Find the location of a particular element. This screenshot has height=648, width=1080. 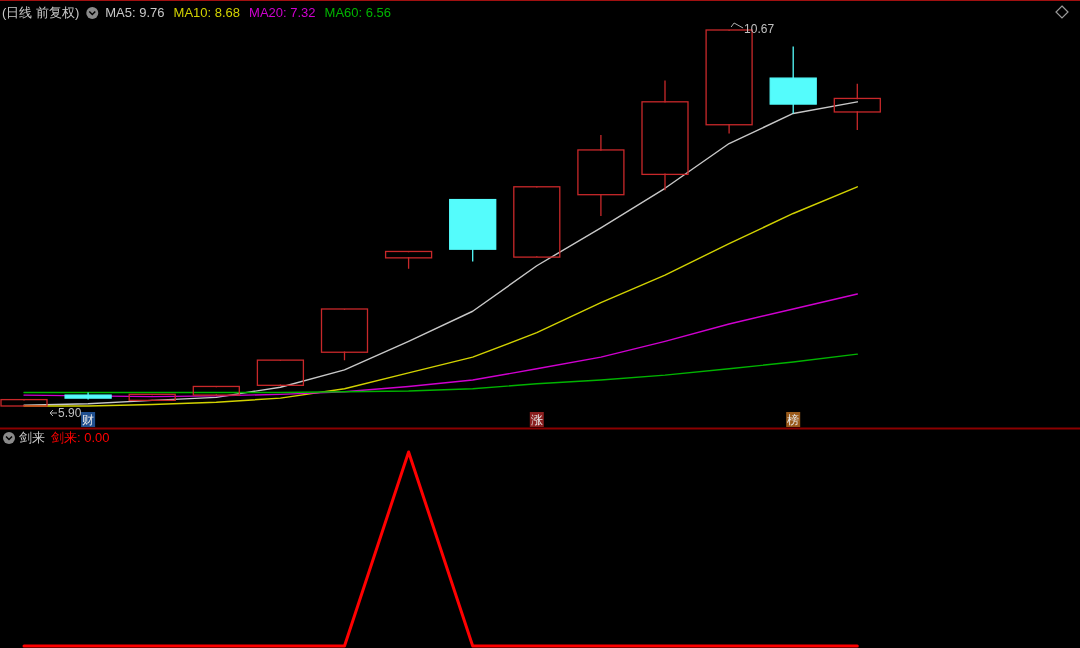

series-name: MA20: 7.32 is located at coordinates (282, 12).